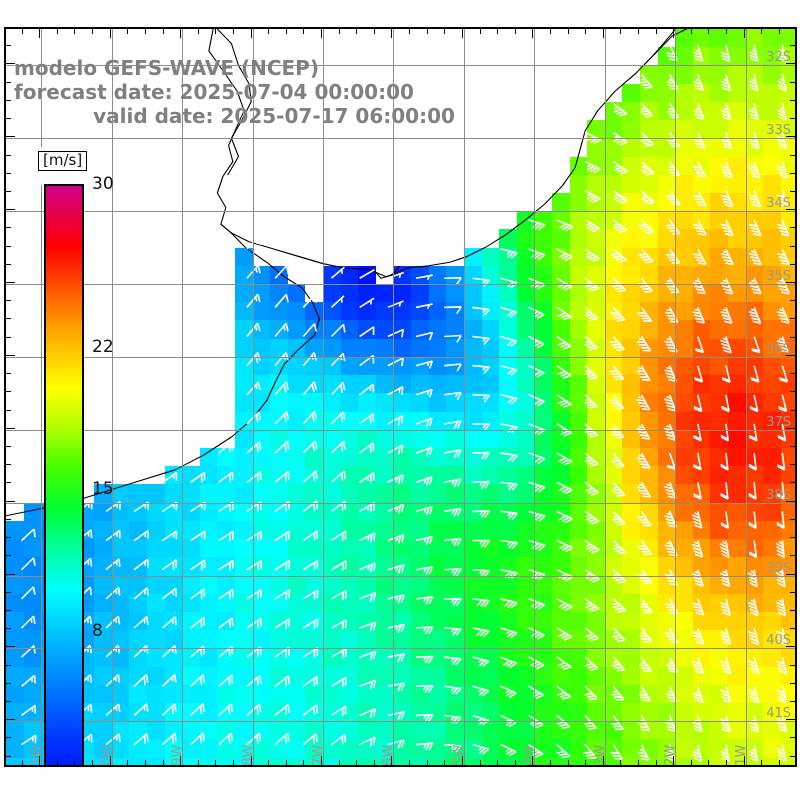  What do you see at coordinates (107, 755) in the screenshot?
I see `lon-label: 60W` at bounding box center [107, 755].